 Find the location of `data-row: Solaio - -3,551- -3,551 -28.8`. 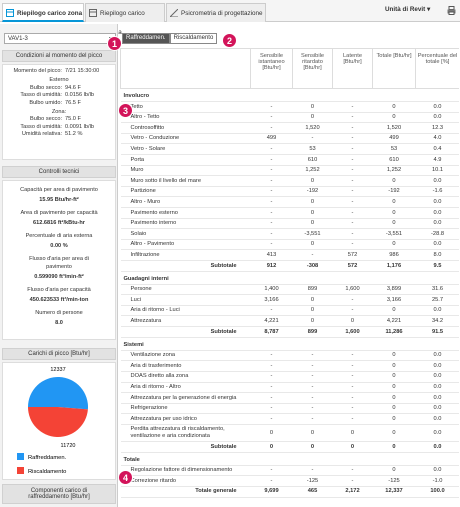

data-row: Solaio - -3,551- -3,551 -28.8 is located at coordinates (289, 234).